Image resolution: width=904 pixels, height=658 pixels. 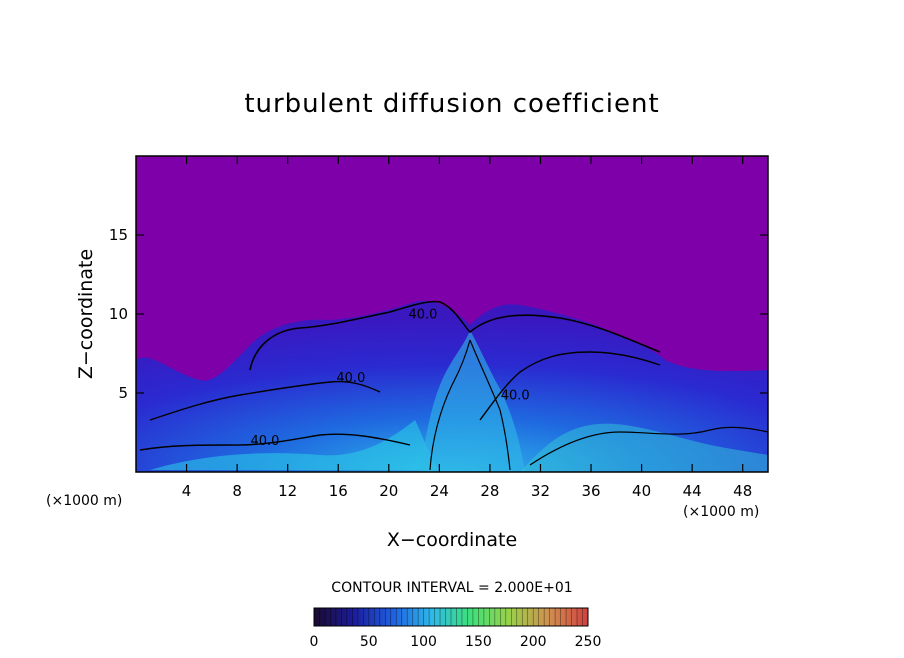 What do you see at coordinates (423, 642) in the screenshot?
I see `colorbar-tick-label: 100` at bounding box center [423, 642].